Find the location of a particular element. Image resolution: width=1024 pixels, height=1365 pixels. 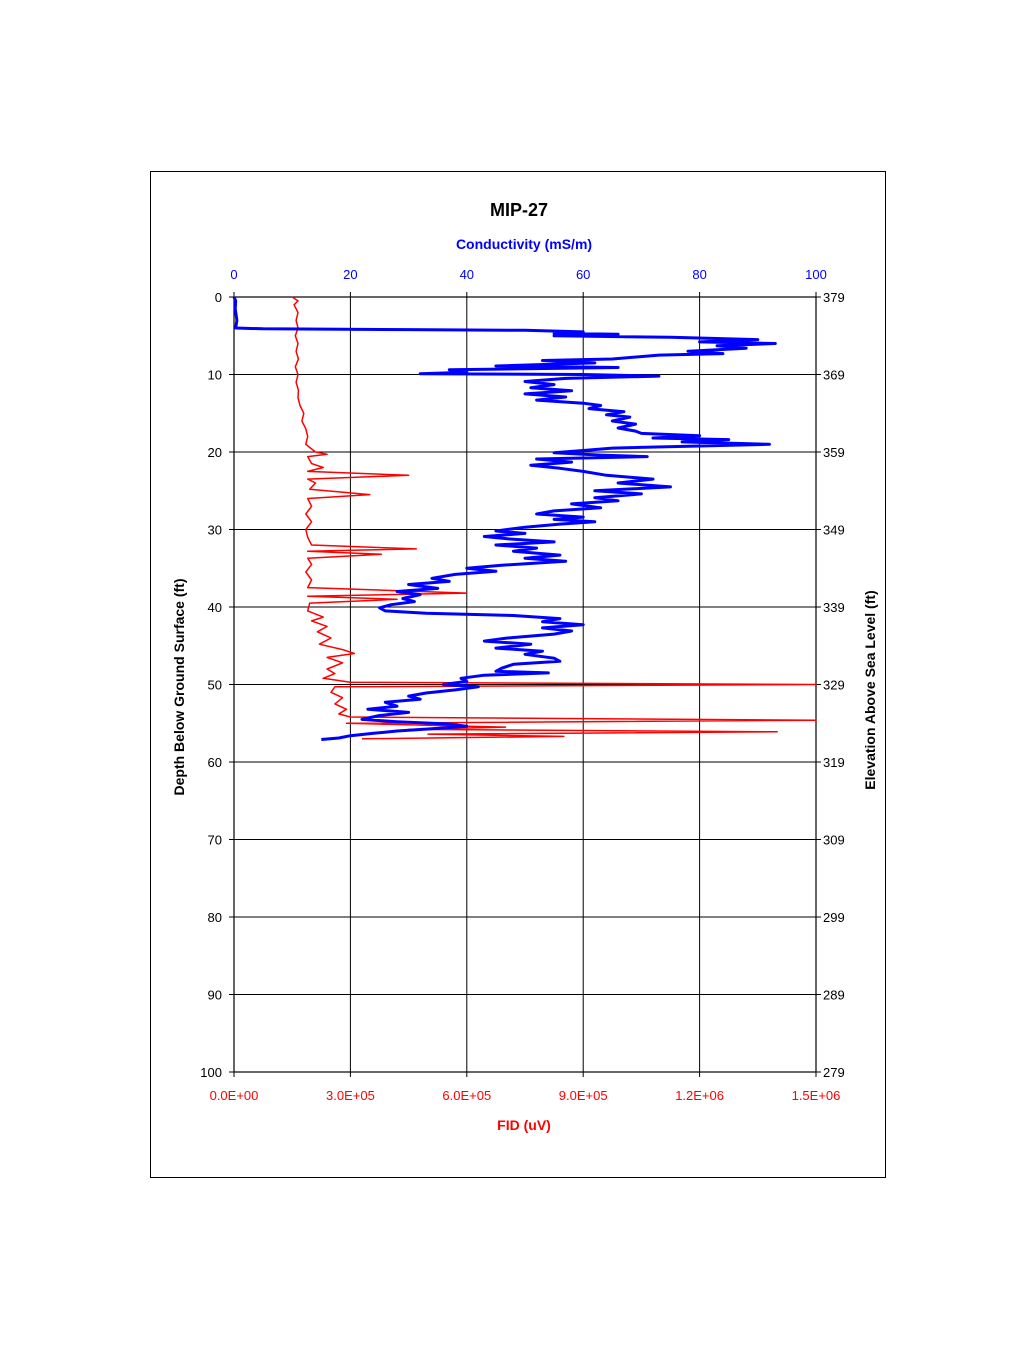

chart-title: MIP-27 is located at coordinates (519, 210).